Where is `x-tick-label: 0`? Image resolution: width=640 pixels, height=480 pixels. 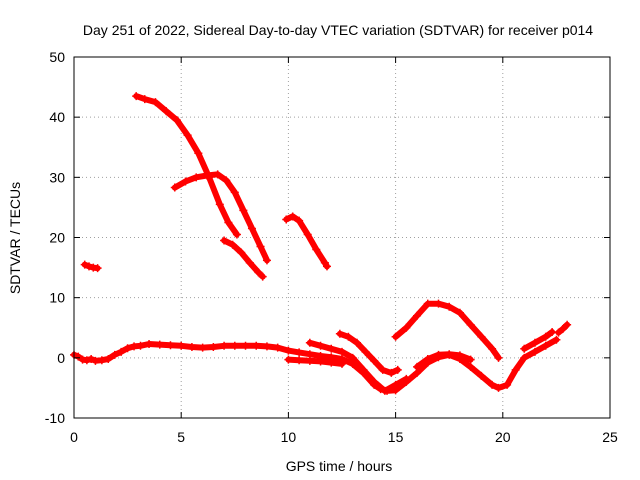
x-tick-label: 0 is located at coordinates (74, 437).